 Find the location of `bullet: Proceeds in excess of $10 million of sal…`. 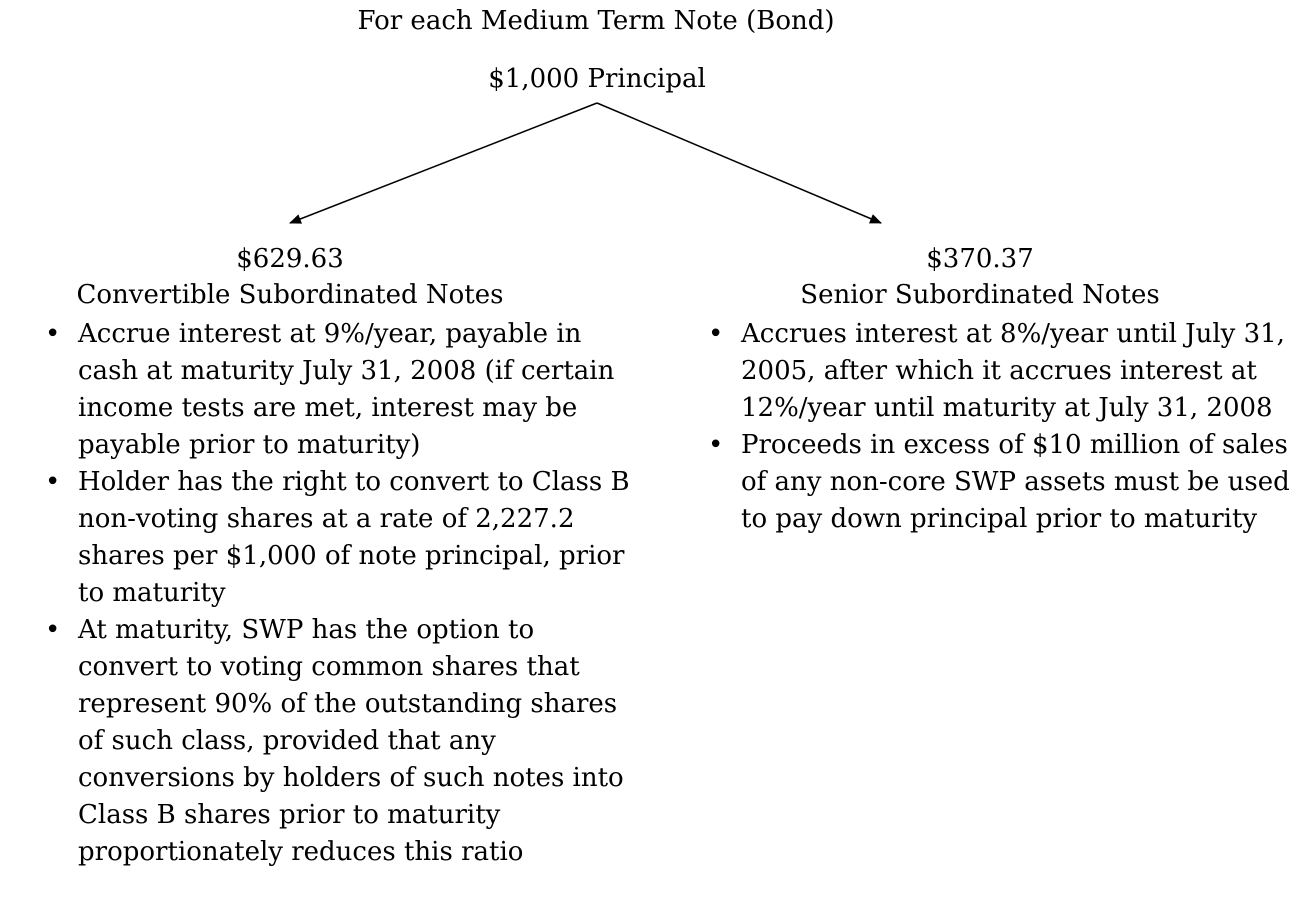

bullet: Proceeds in excess of $10 million of sal… is located at coordinates (1007, 482).